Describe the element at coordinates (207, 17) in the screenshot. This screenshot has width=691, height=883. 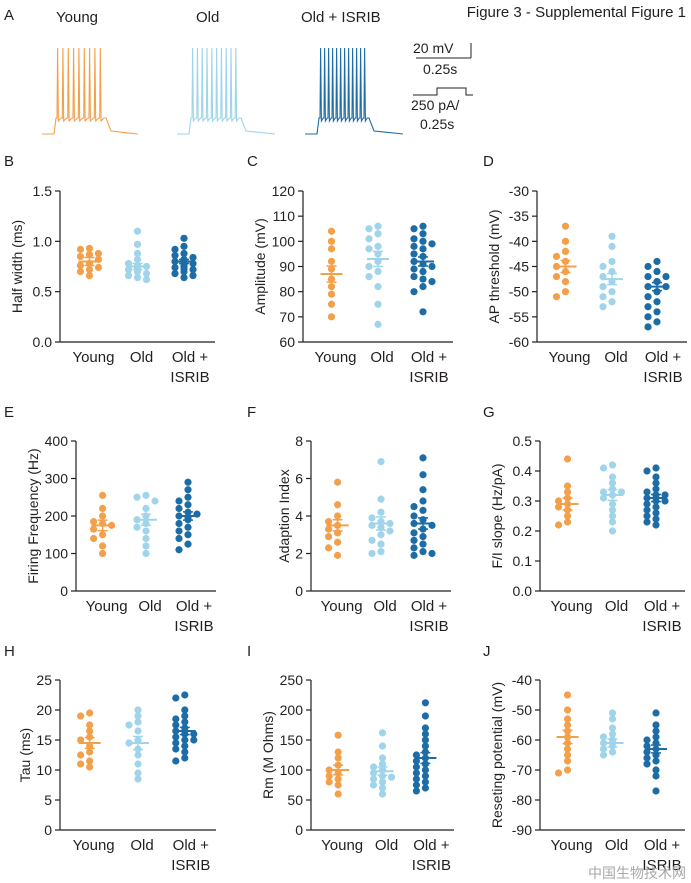
I see `trace-label-old: Old` at that location.